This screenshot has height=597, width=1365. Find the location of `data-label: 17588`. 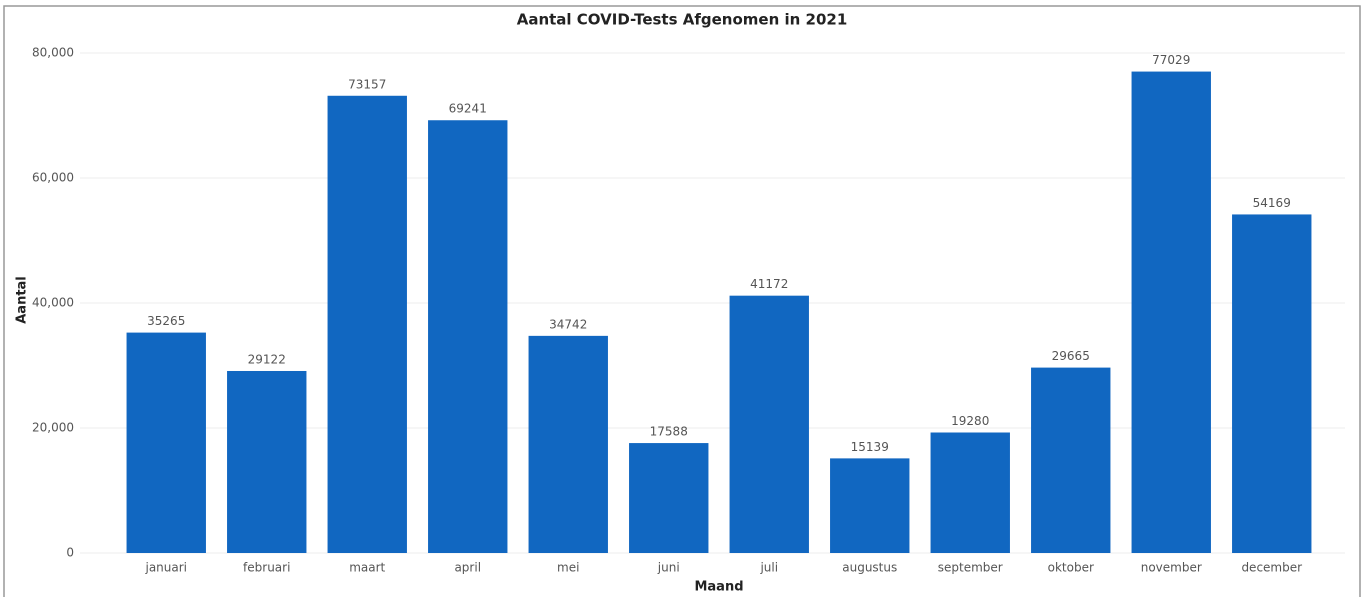

data-label: 17588 is located at coordinates (669, 432).